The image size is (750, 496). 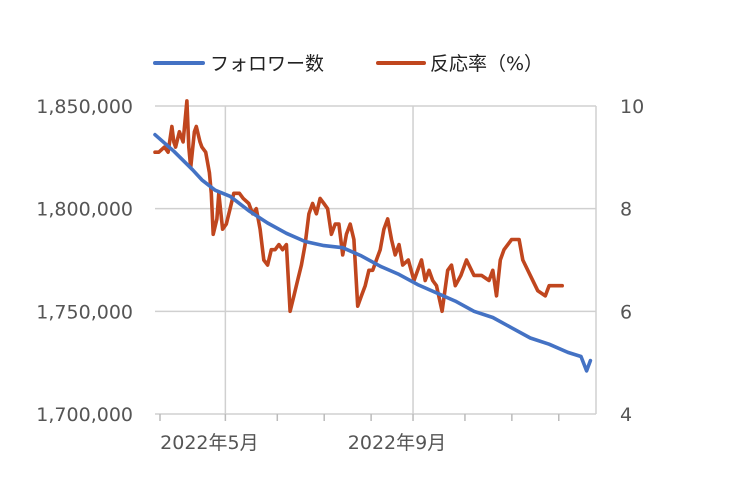 I want to click on y-right-tick-label: 8, so click(x=626, y=210).